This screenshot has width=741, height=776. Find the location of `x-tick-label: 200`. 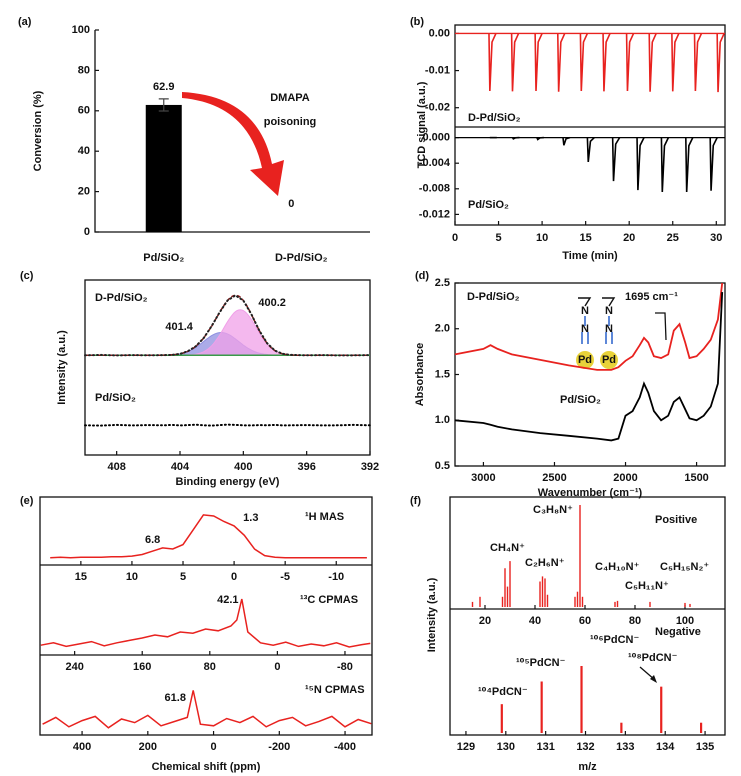

x-tick-label: 200 is located at coordinates (148, 747).